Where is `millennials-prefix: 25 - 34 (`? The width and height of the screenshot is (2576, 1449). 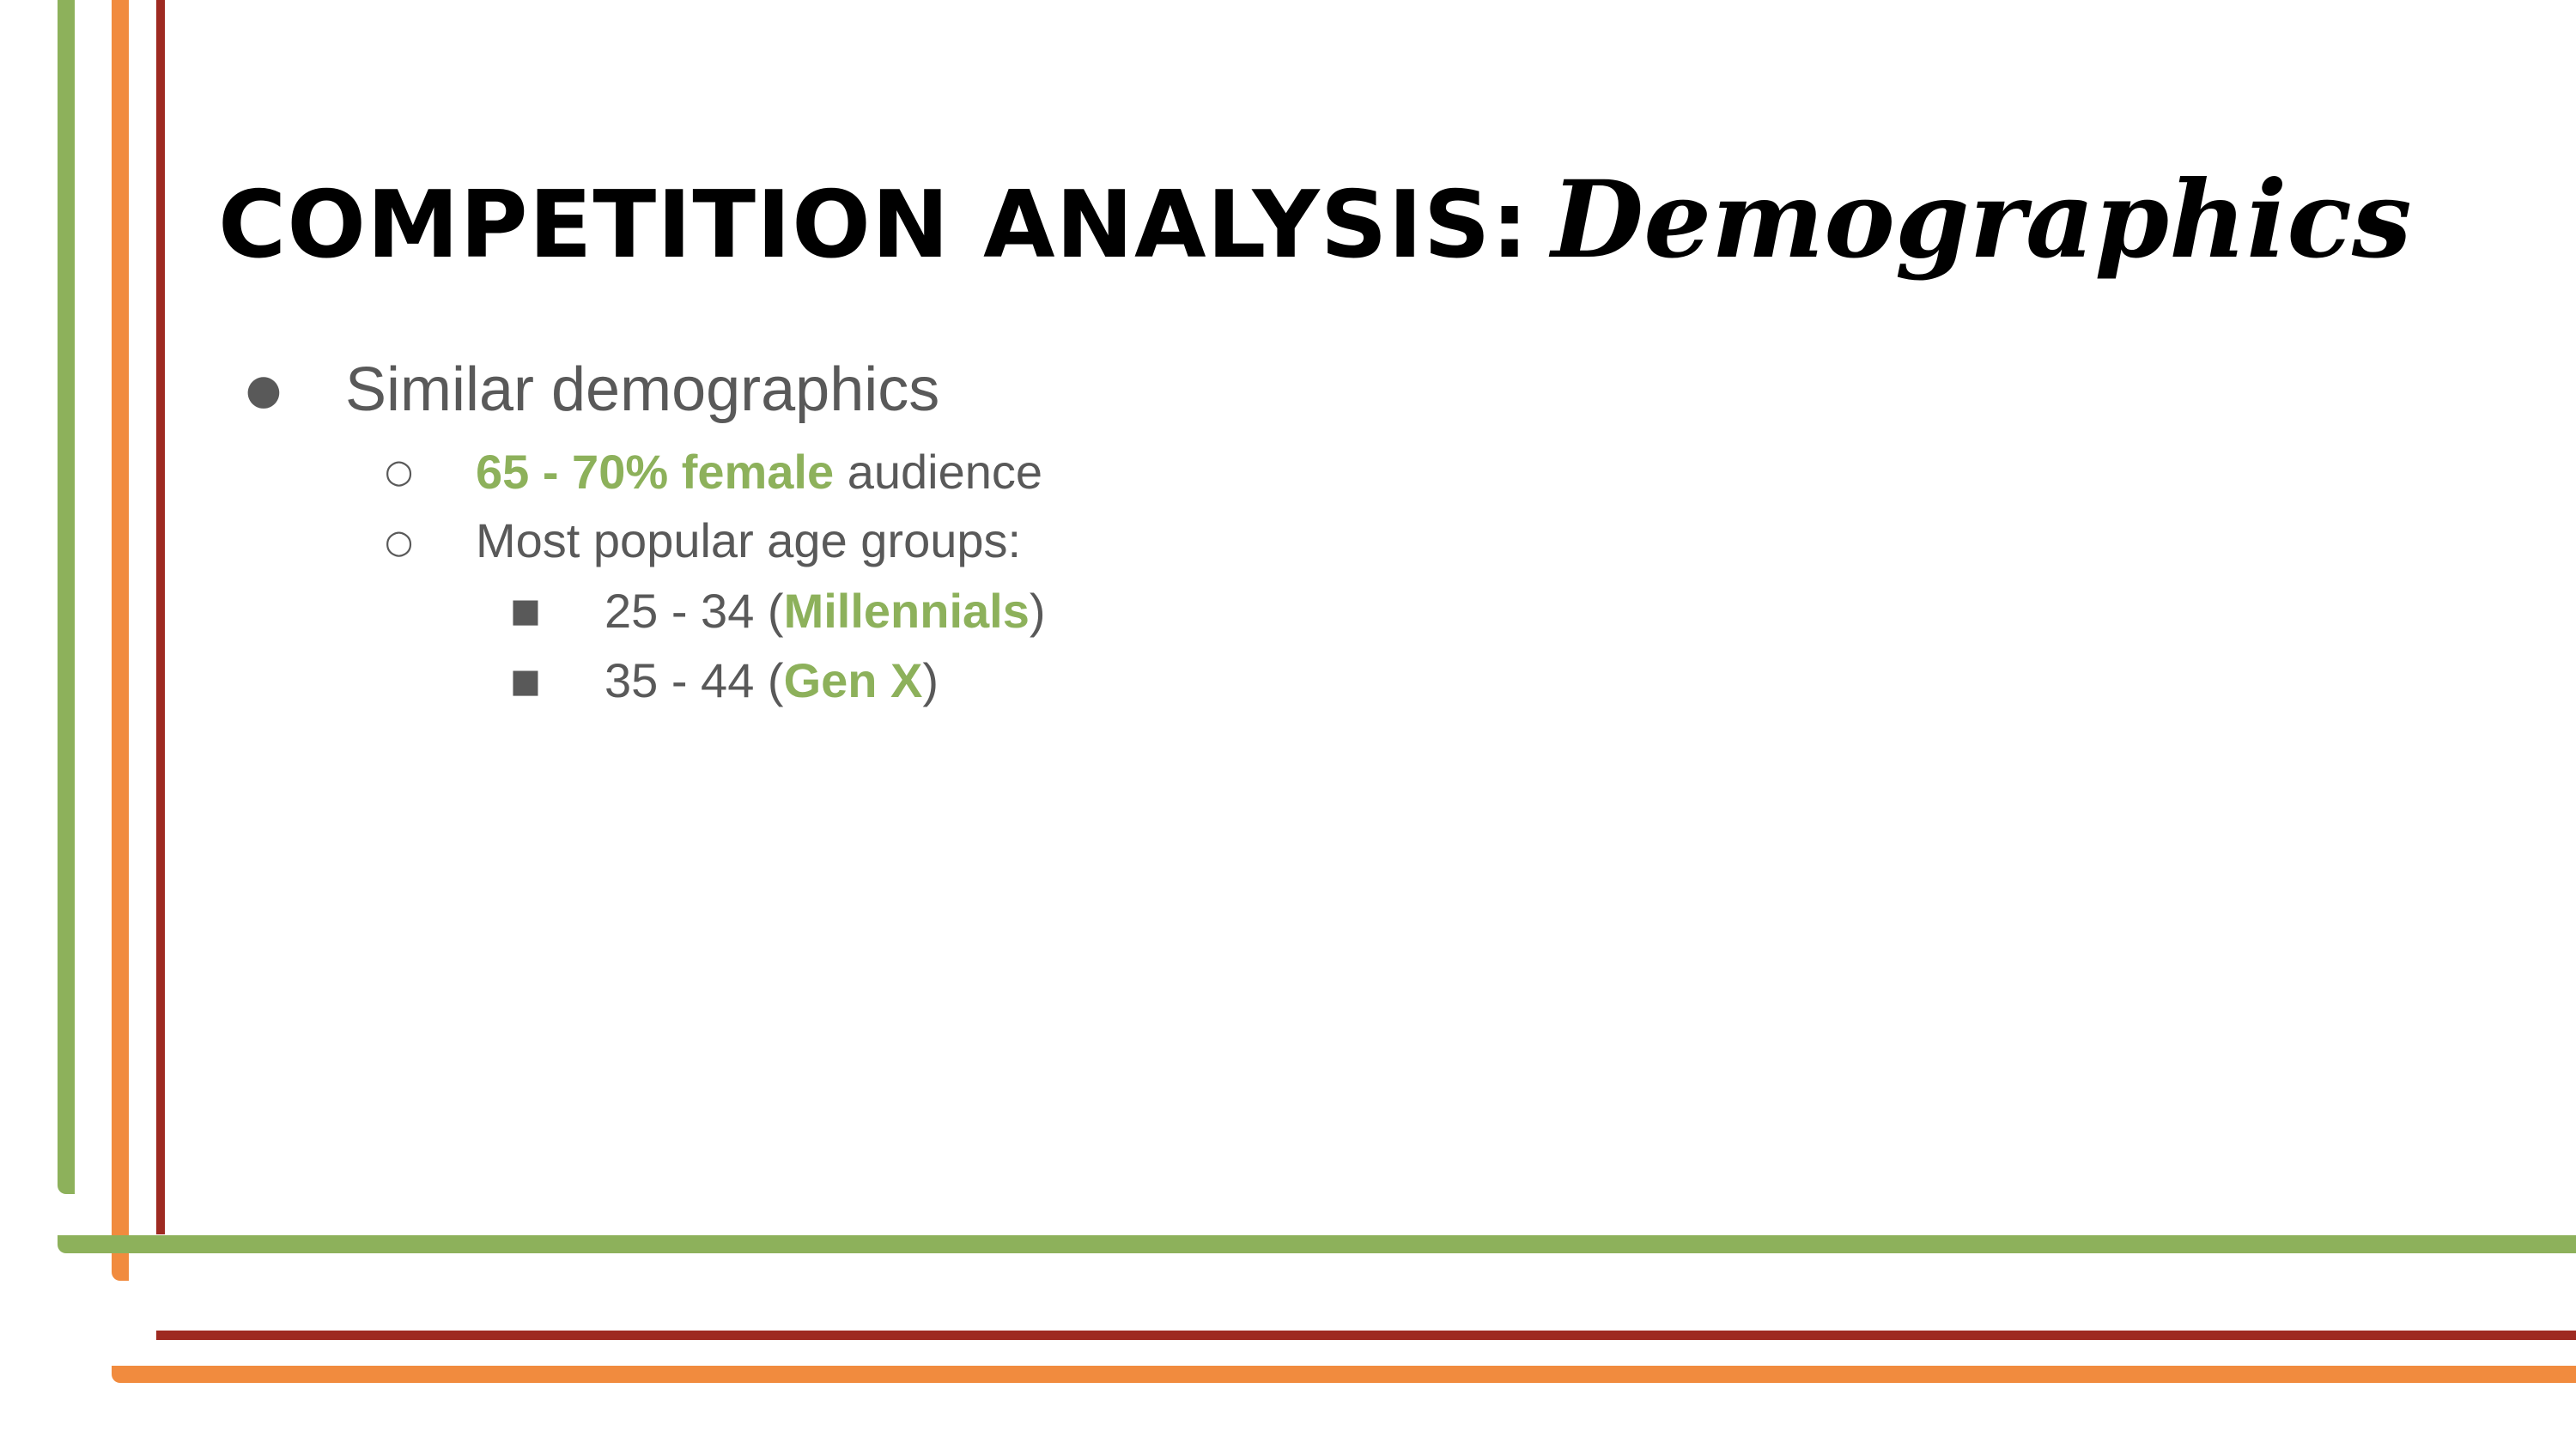 millennials-prefix: 25 - 34 ( is located at coordinates (695, 611).